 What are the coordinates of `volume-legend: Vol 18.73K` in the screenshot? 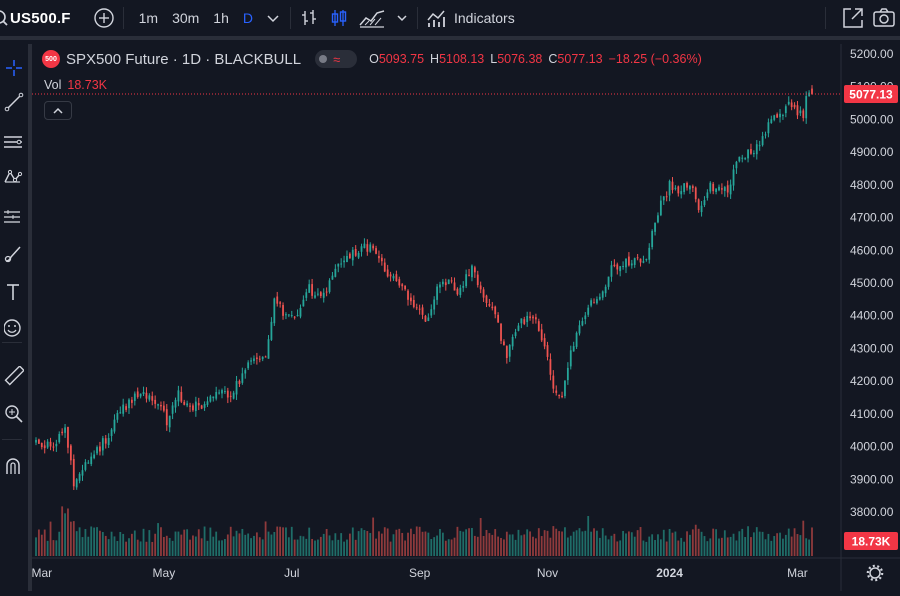 It's located at (75, 85).